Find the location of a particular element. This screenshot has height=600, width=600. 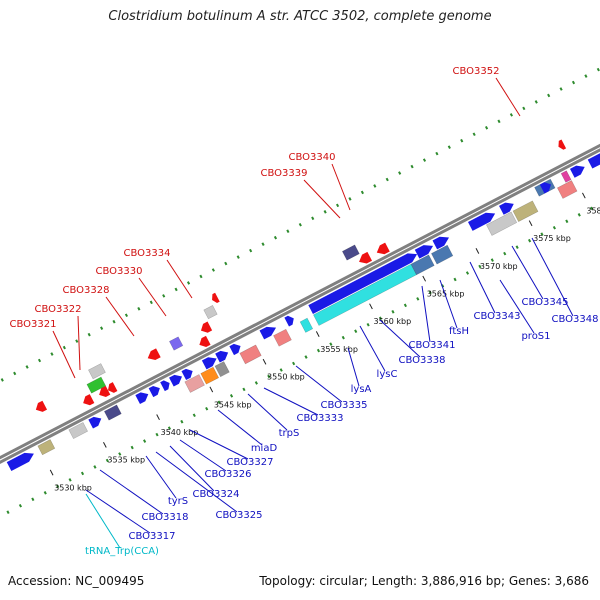

gene-label: CBO3328 is located at coordinates (86, 290).